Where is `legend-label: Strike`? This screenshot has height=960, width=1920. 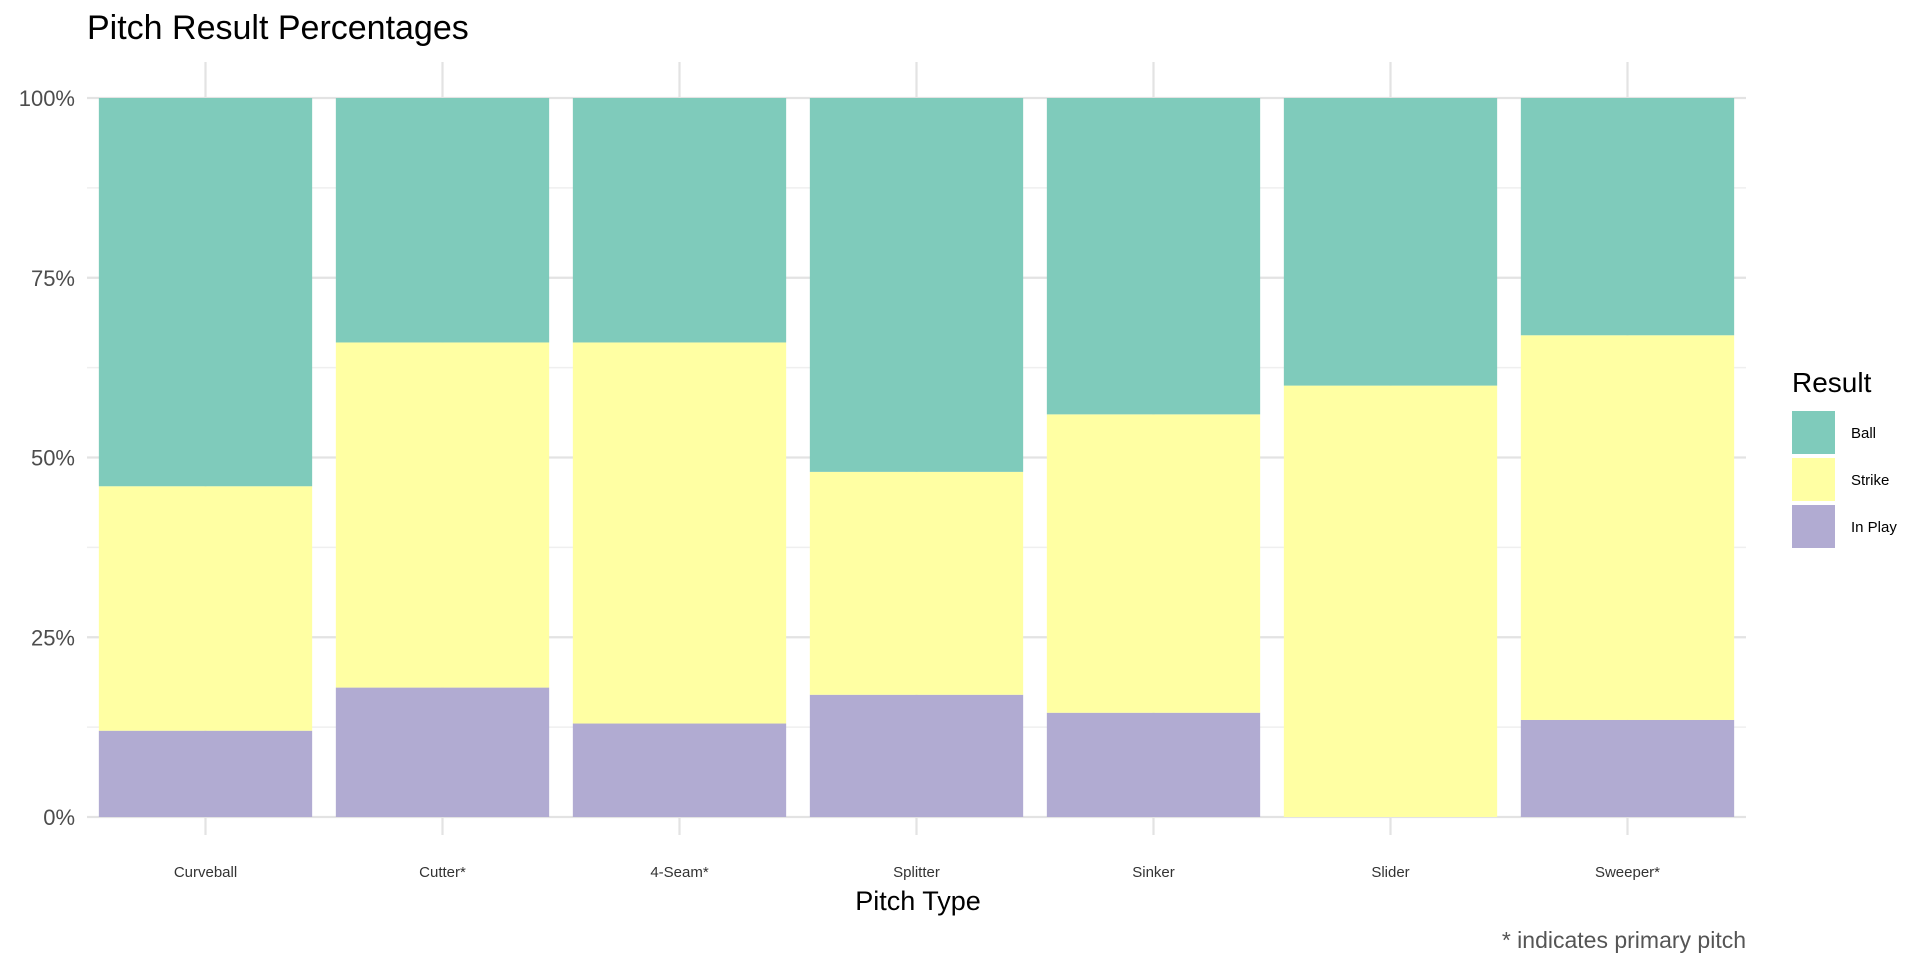
legend-label: Strike is located at coordinates (1870, 480).